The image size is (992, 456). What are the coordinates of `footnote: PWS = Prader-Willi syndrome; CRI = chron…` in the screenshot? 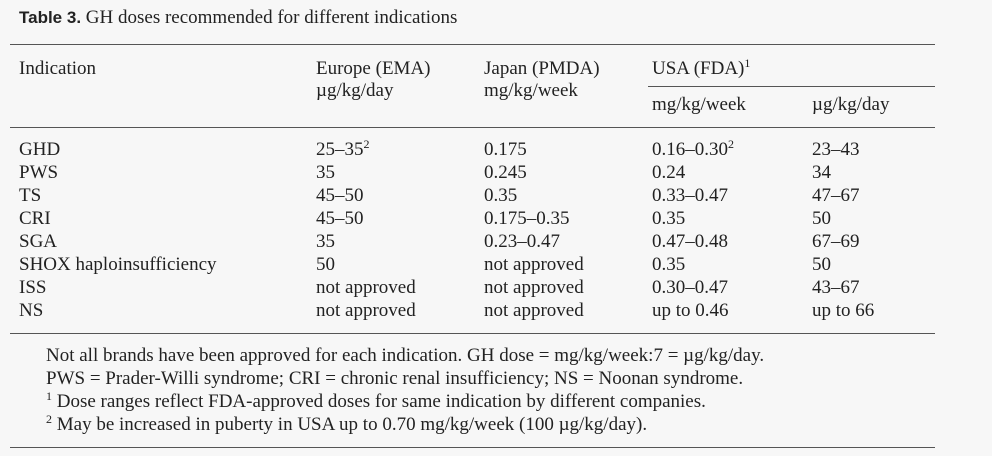 It's located at (395, 378).